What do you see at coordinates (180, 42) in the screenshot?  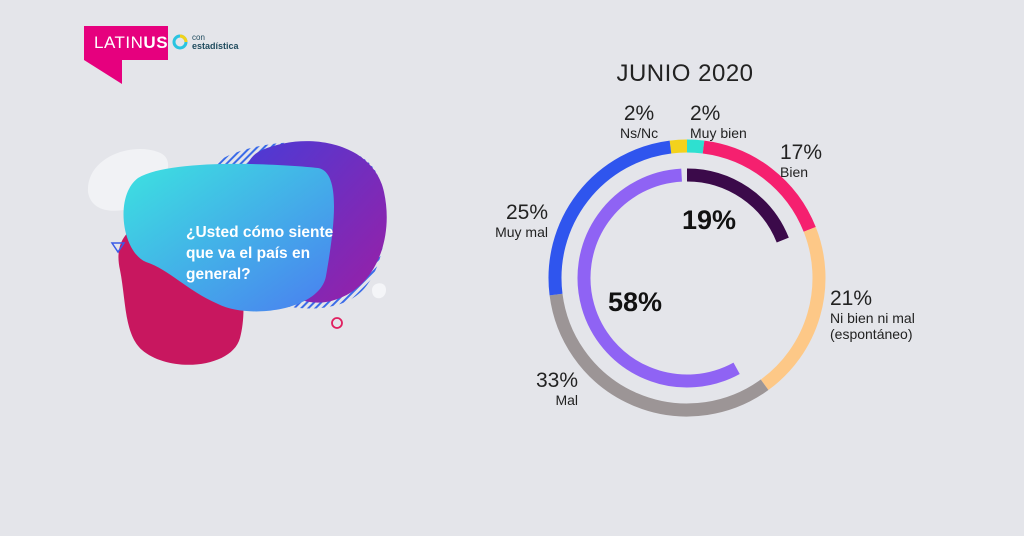 I see `partner-mark-icon` at bounding box center [180, 42].